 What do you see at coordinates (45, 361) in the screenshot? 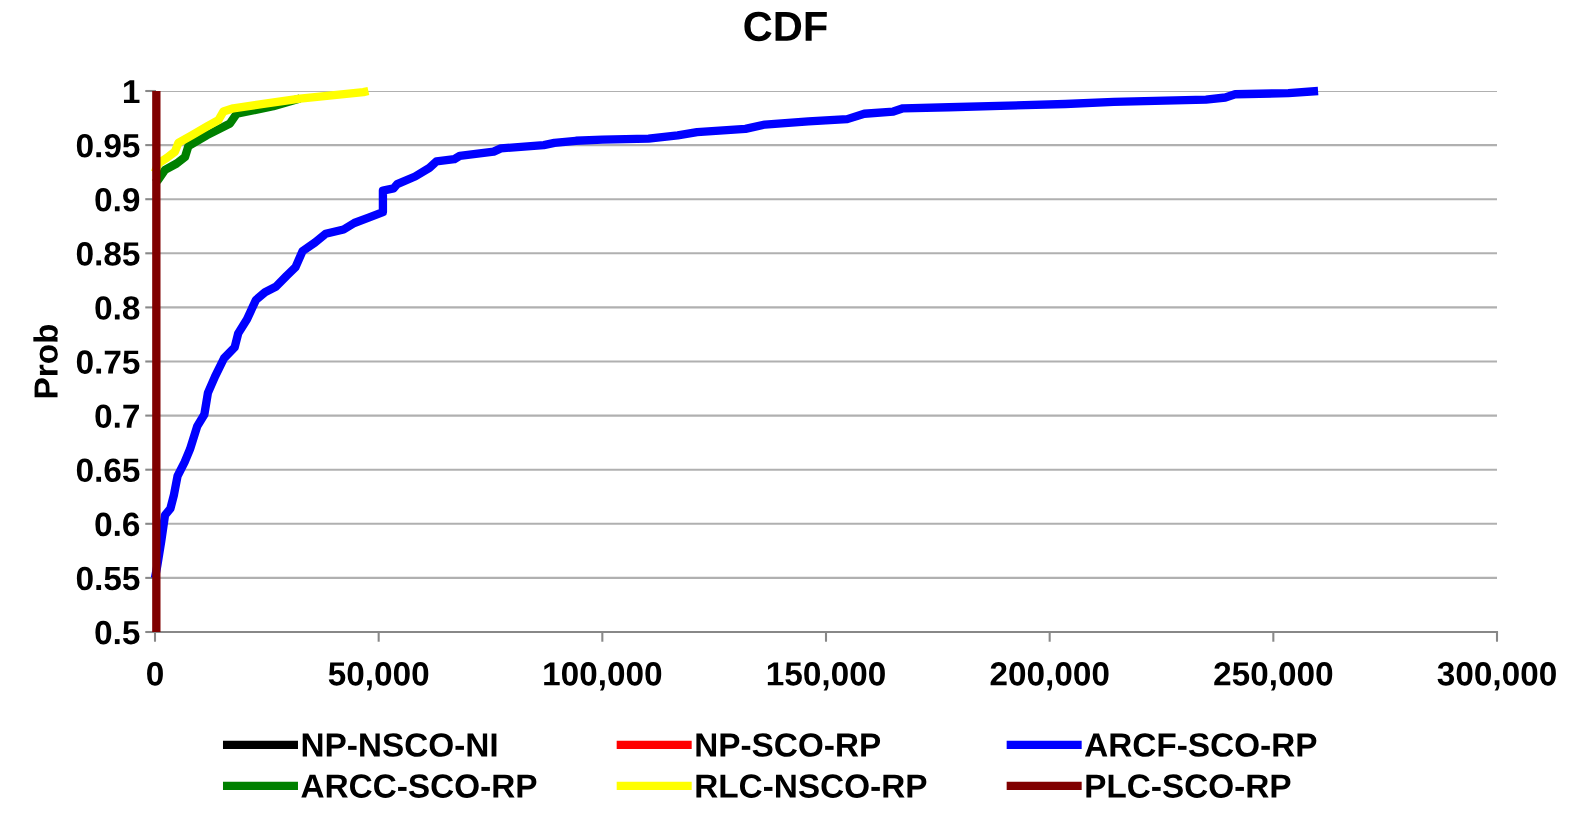
I see `y-axis-title: Prob` at bounding box center [45, 361].